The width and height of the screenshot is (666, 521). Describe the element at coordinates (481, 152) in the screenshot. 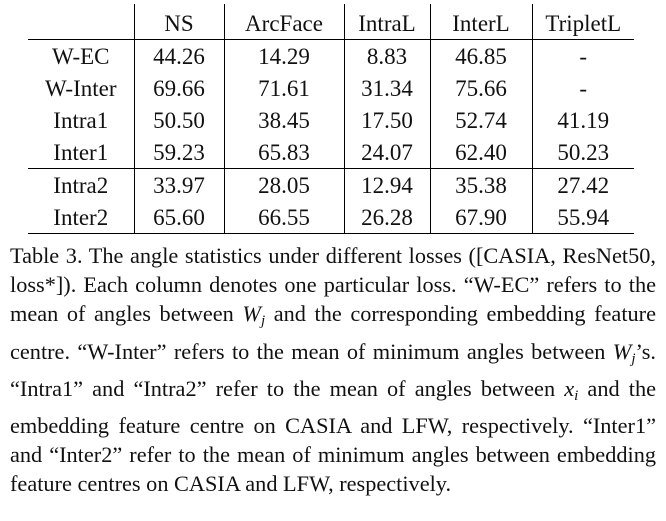

I see `table-cell: 62.40` at that location.